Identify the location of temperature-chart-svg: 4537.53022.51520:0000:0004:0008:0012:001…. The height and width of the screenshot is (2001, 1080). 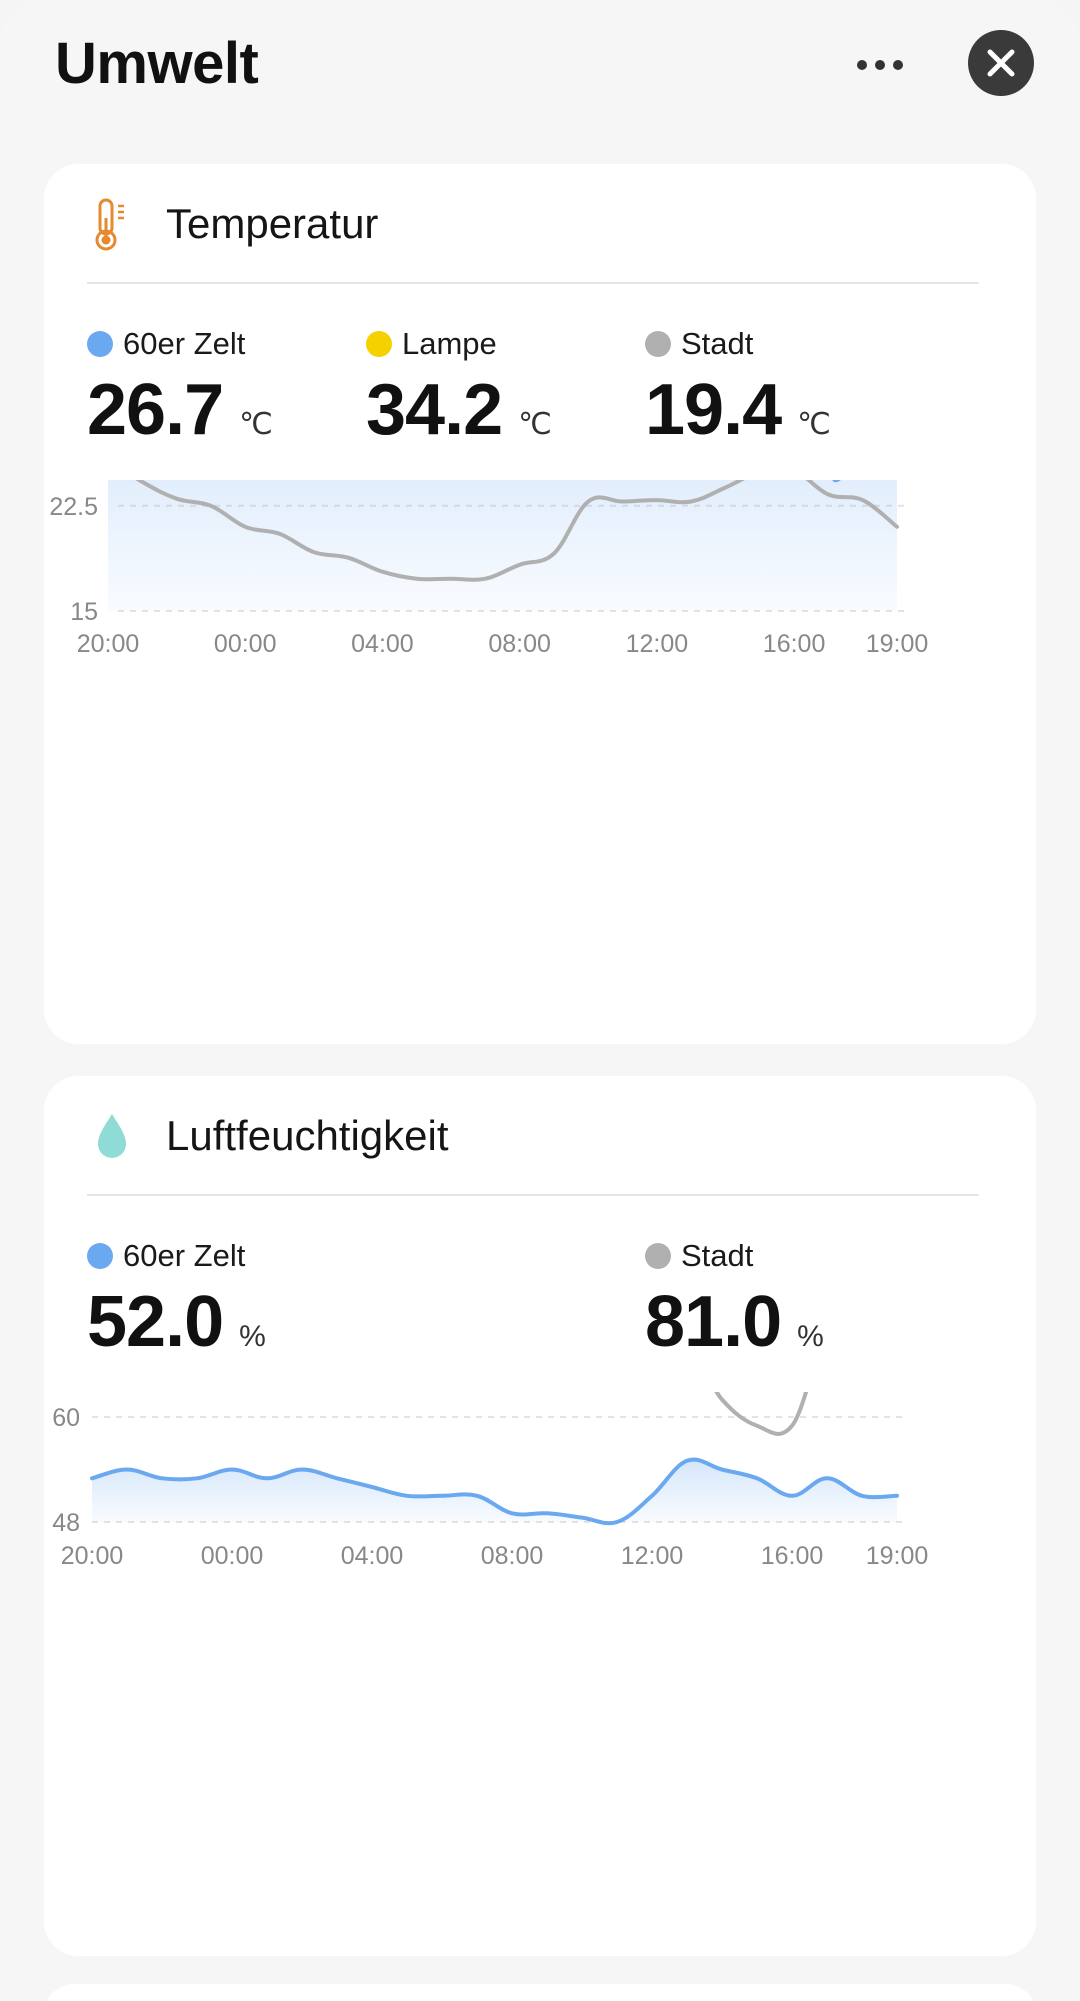
(489, 569).